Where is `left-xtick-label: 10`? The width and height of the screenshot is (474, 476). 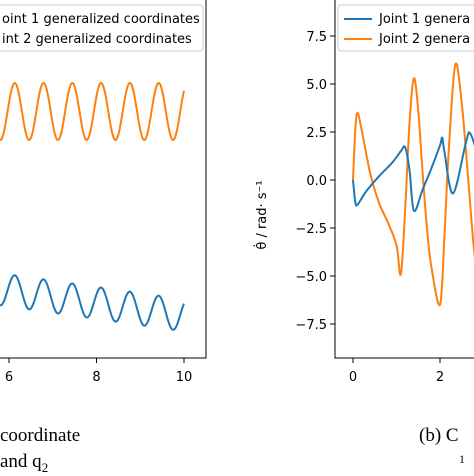 left-xtick-label: 10 is located at coordinates (184, 377).